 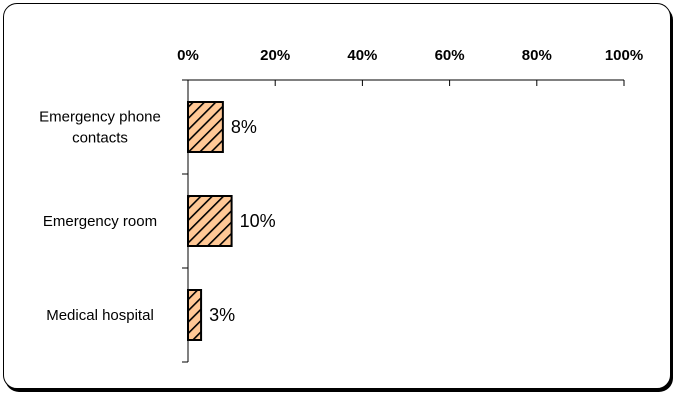 I want to click on bars, so click(x=210, y=221).